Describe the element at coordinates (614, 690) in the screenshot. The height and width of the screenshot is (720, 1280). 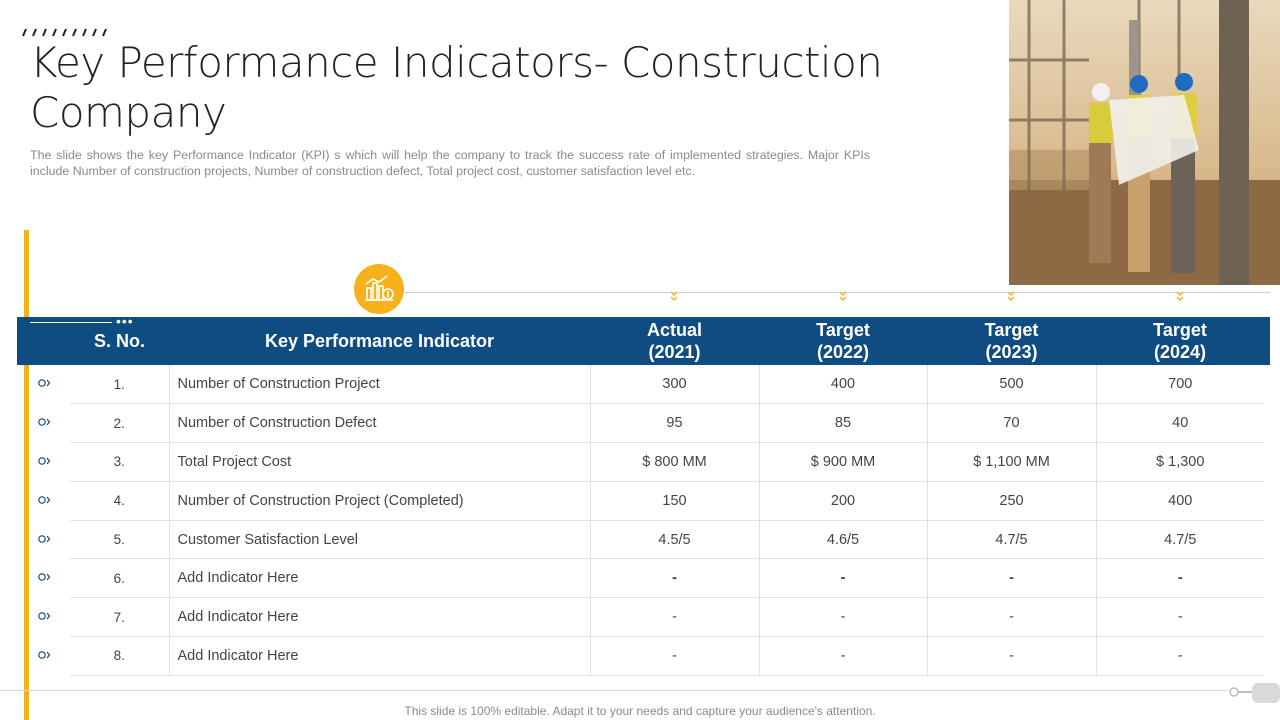
I see `bottom-divider` at that location.